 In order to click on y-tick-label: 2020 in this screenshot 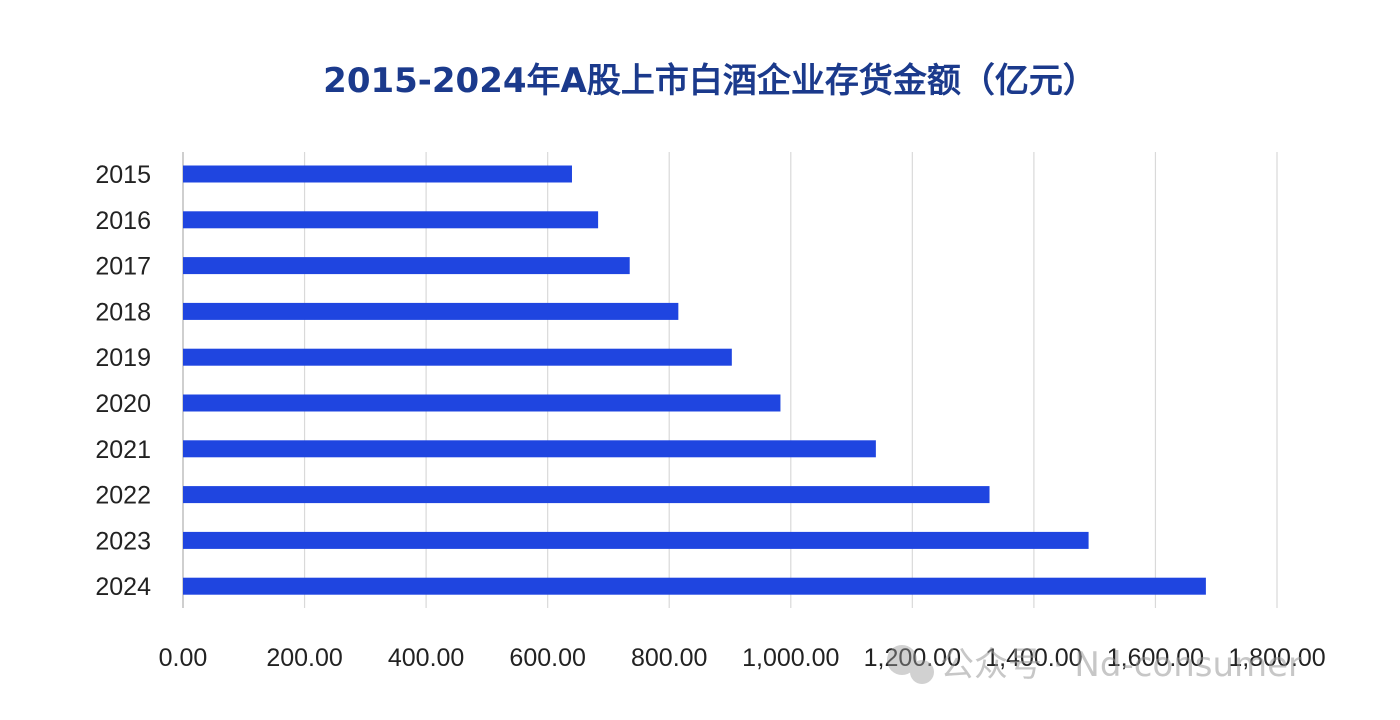, I will do `click(123, 404)`.